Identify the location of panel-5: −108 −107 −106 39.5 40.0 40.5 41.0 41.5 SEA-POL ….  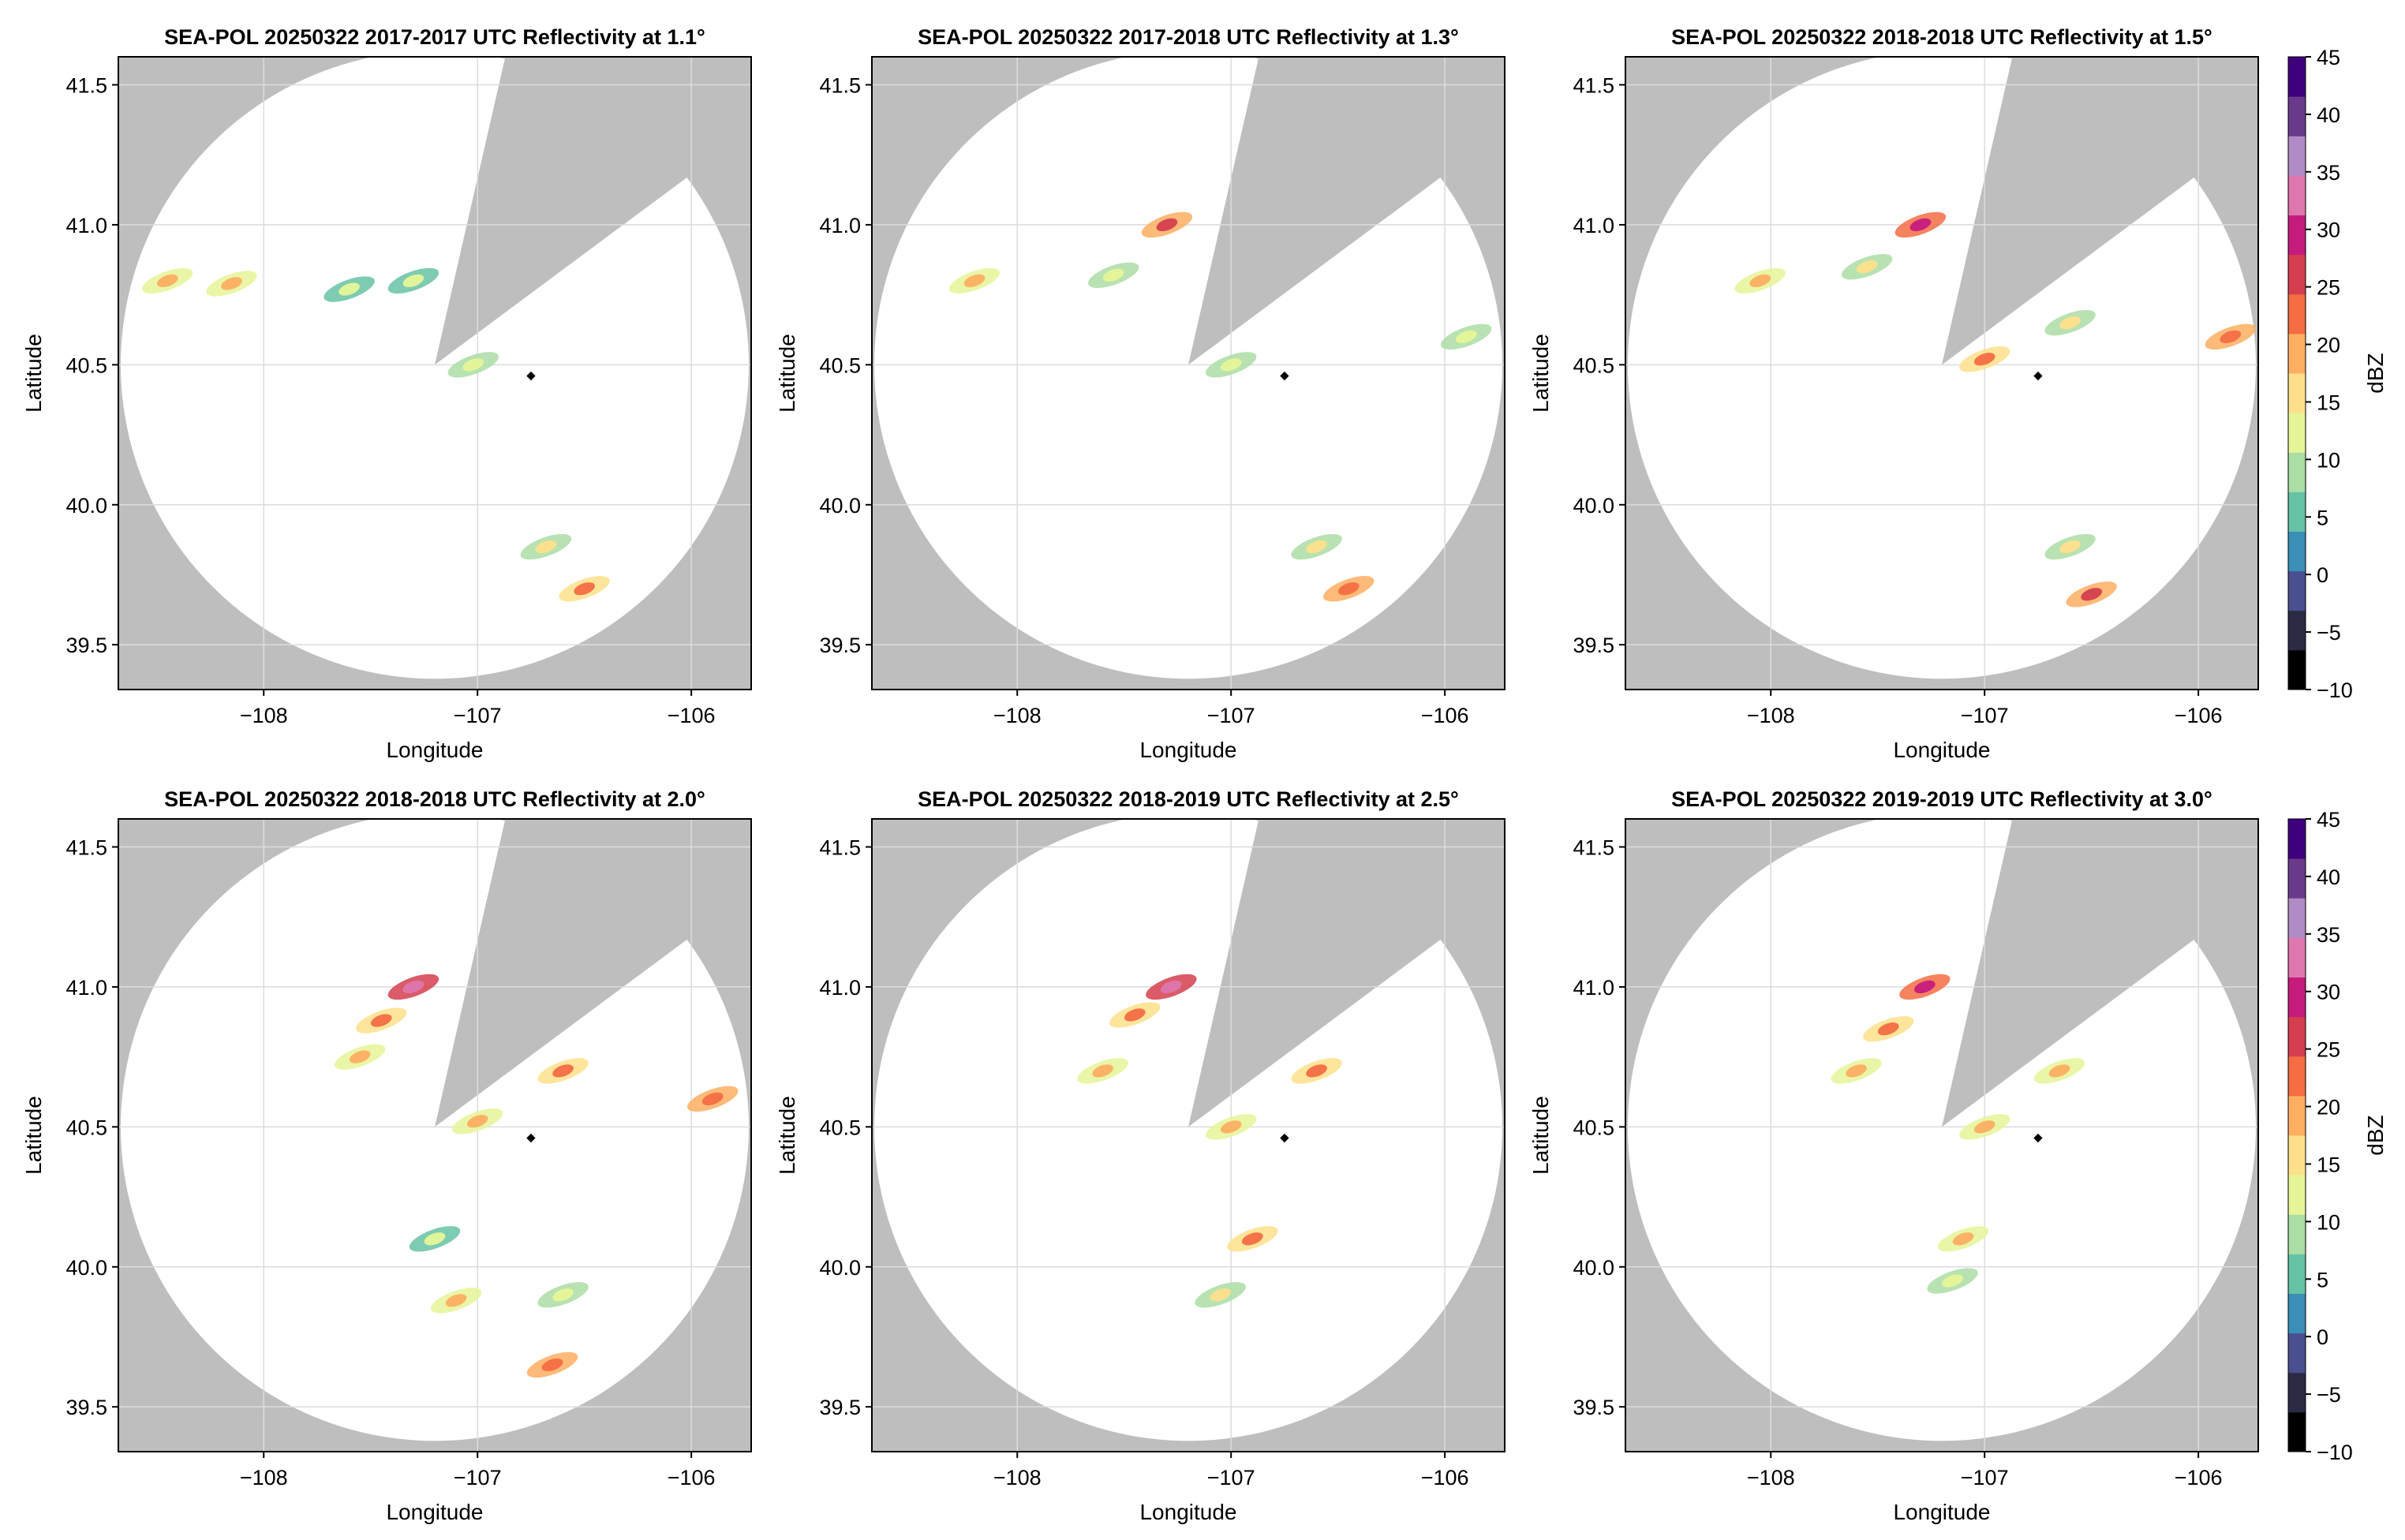
(1140, 1155).